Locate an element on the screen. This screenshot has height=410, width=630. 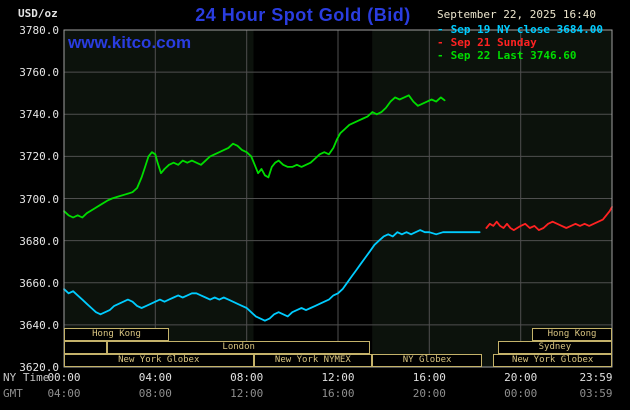
market-session-ny-globex: NY Globex is located at coordinates (427, 360).